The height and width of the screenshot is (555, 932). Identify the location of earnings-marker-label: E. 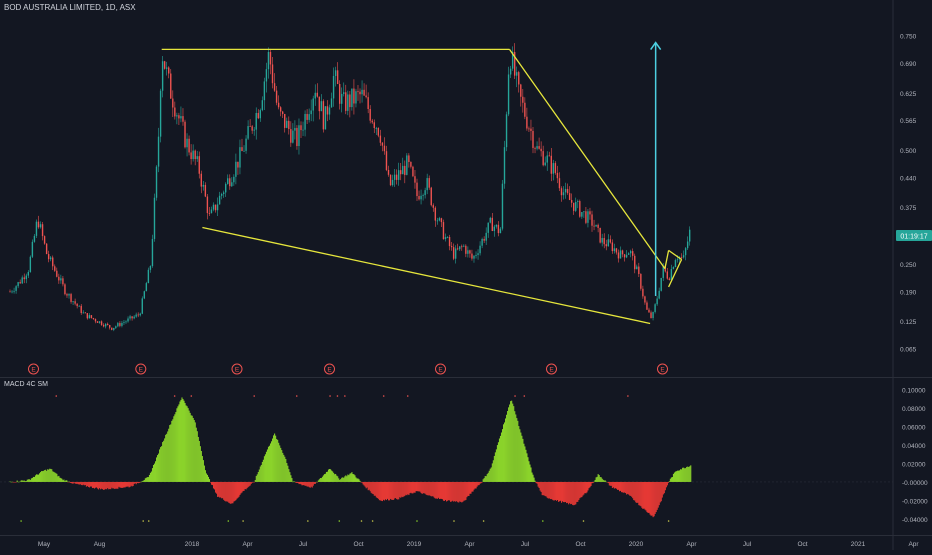
(440, 370).